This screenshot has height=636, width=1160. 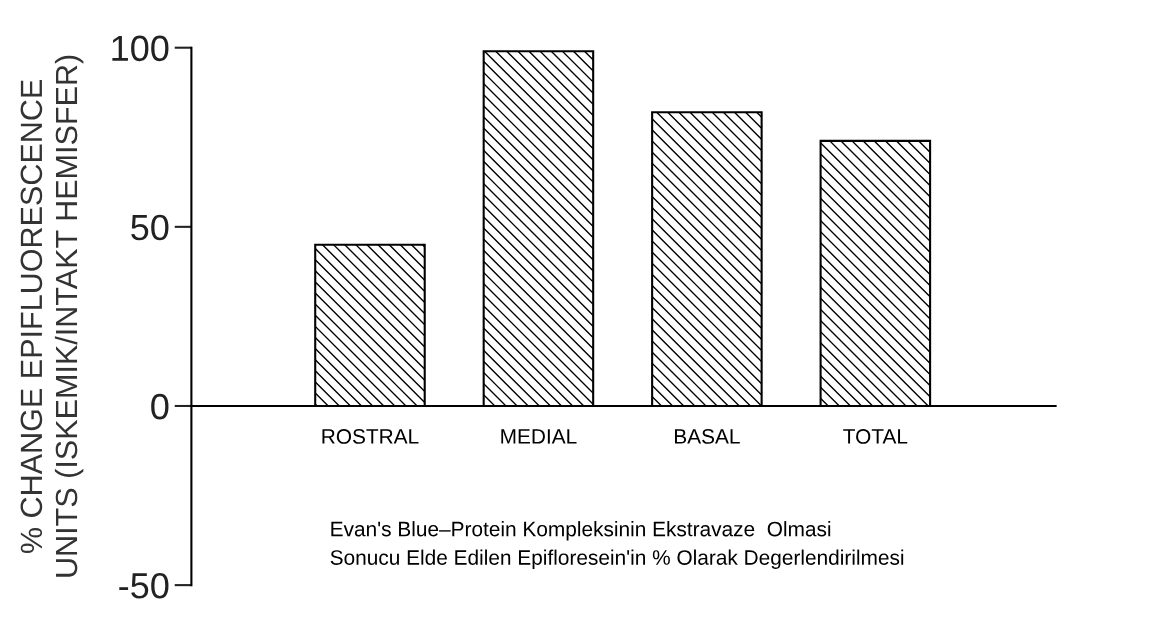 I want to click on x-tick-label: ROSTRAL, so click(x=370, y=436).